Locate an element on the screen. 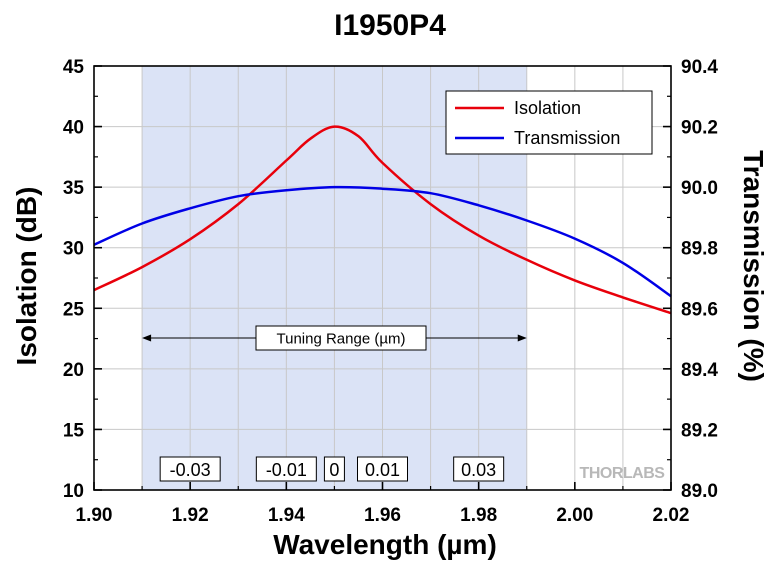 The height and width of the screenshot is (563, 780). series-line-transmission is located at coordinates (382, 241).